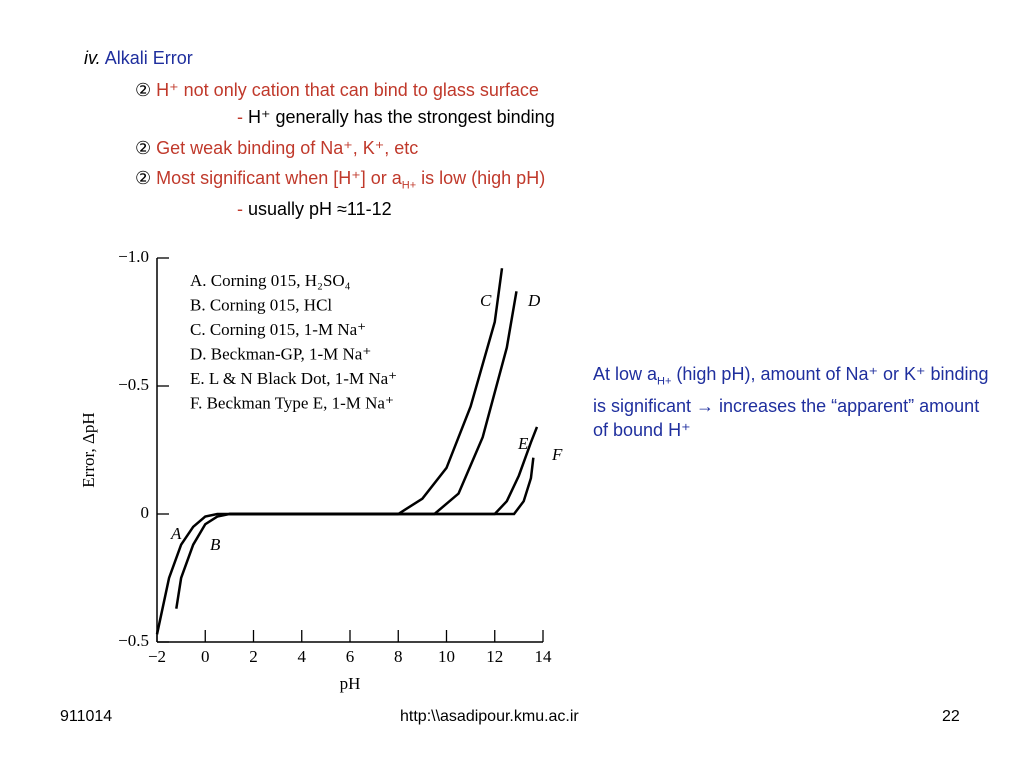 This screenshot has width=1024, height=768. Describe the element at coordinates (270, 280) in the screenshot. I see `legend-entry: A. Corning 015, H₂SO₄` at that location.